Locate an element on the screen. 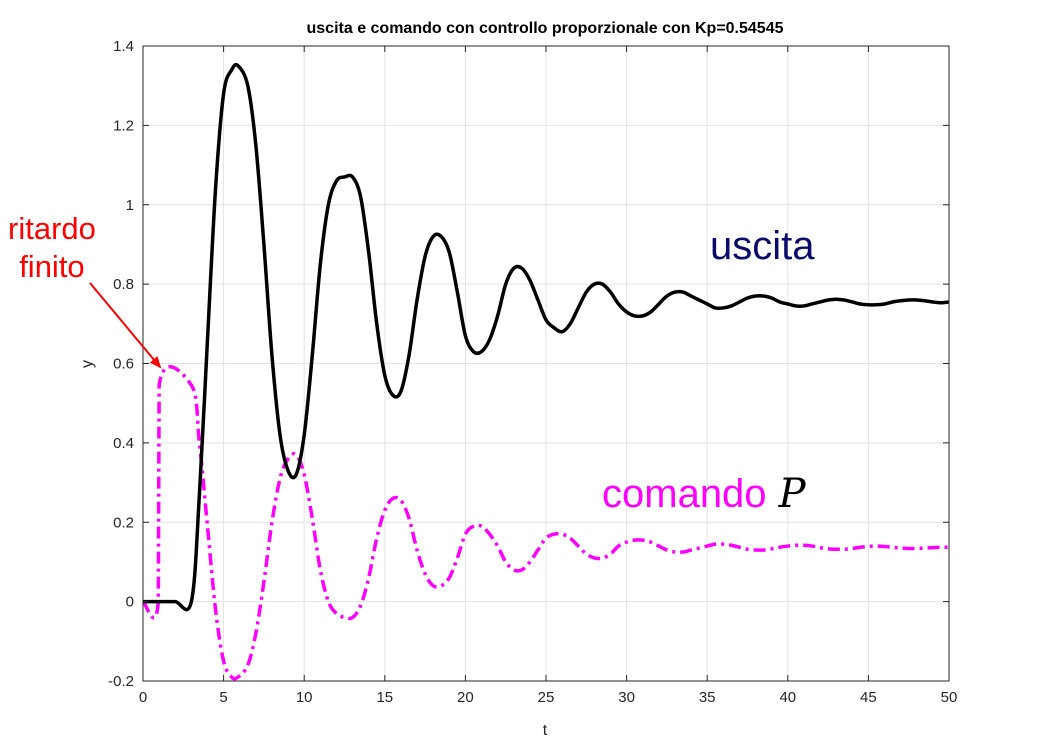 The image size is (1038, 747). comando-label: comando is located at coordinates (684, 494).